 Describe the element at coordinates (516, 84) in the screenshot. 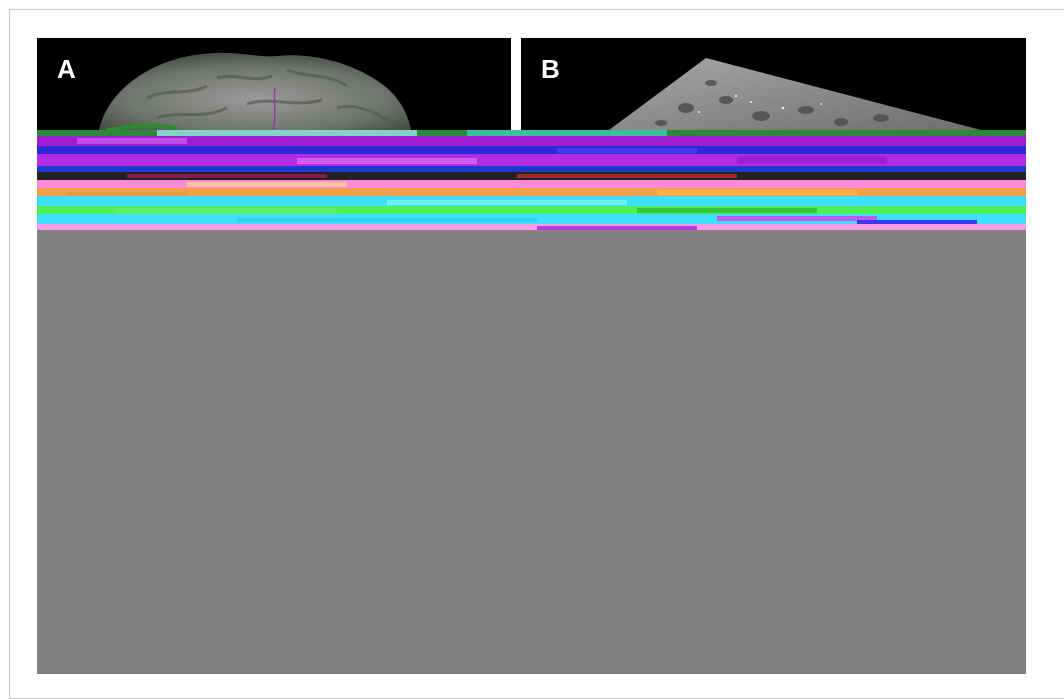

I see `panel-divider` at that location.